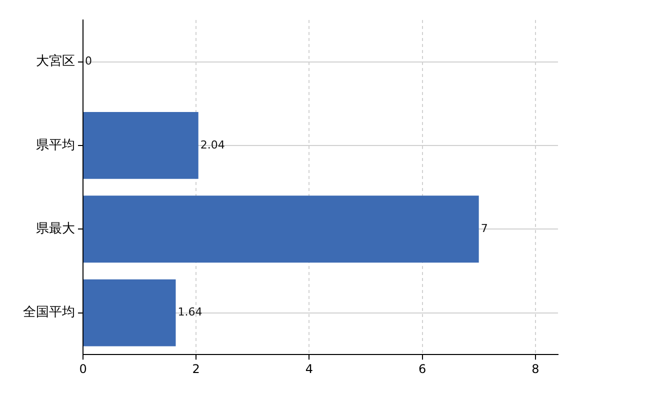  What do you see at coordinates (55, 229) in the screenshot?
I see `y-tick-label: 県最大` at bounding box center [55, 229].